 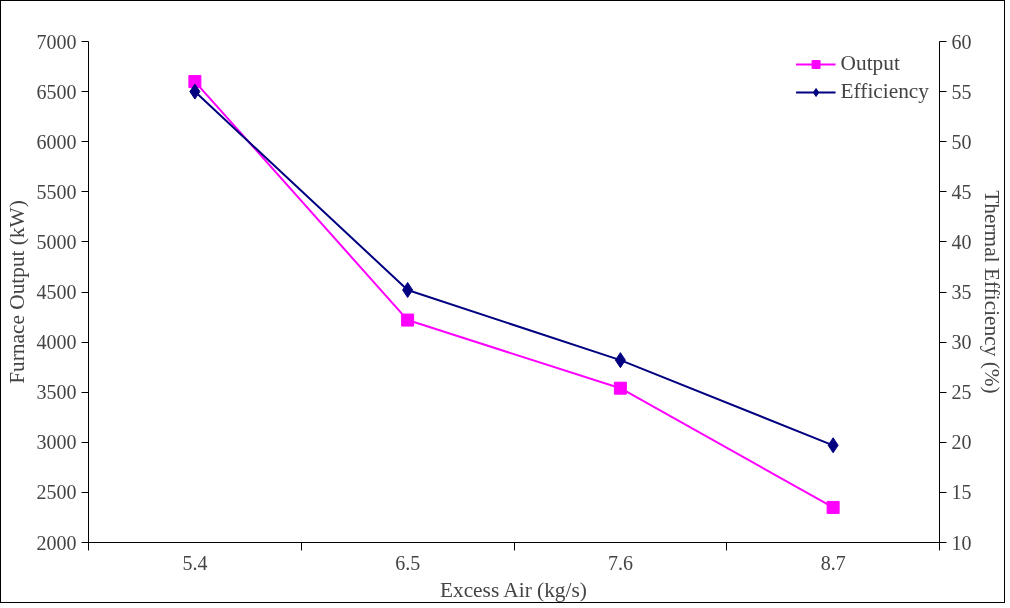 I want to click on legend-label: Efficiency, so click(x=884, y=91).